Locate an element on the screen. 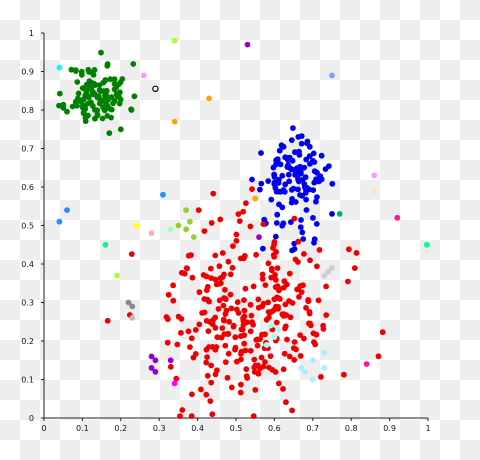  x-tick-label: 0.7 is located at coordinates (312, 428).